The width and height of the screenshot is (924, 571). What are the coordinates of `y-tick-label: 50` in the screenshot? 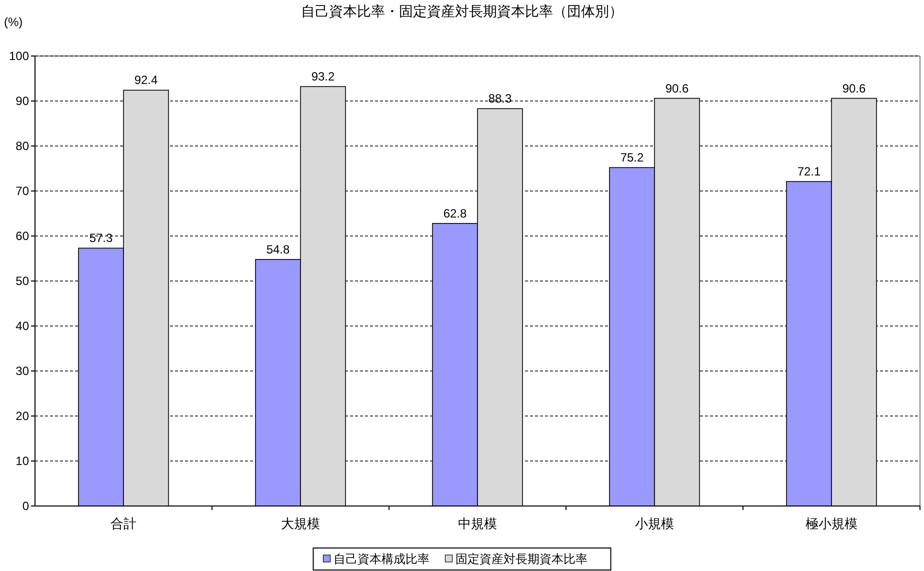 It's located at (23, 281).